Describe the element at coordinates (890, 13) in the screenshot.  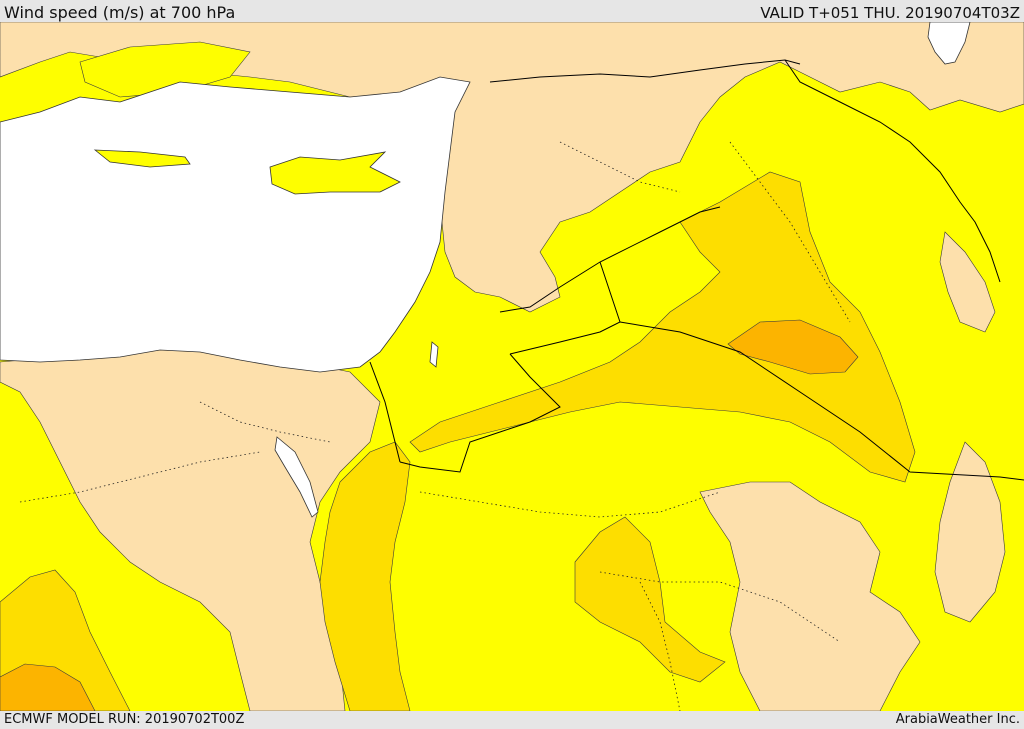
I see `valid-time: VALID T+051 THU. 20190704T03Z` at that location.